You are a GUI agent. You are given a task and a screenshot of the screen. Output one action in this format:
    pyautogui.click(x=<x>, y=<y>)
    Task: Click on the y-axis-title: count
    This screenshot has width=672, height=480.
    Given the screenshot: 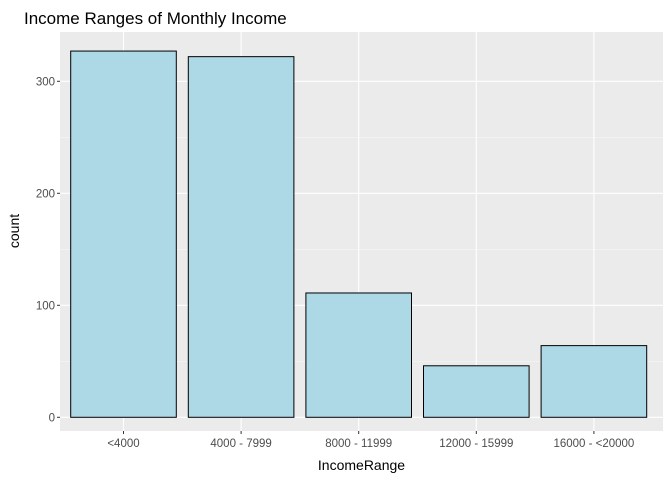 What is the action you would take?
    pyautogui.click(x=14, y=231)
    